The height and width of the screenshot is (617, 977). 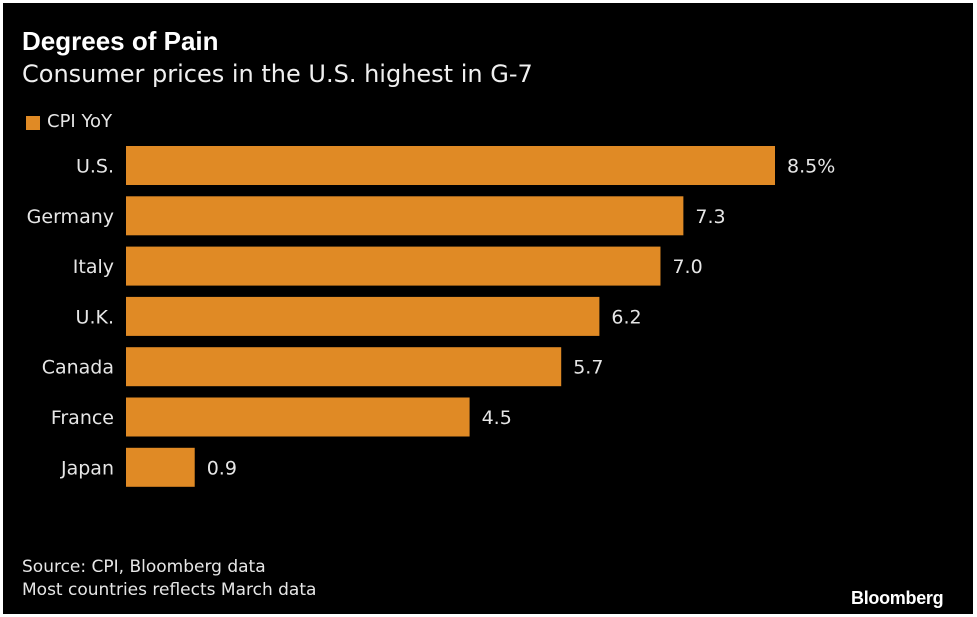 What do you see at coordinates (363, 316) in the screenshot?
I see `bar-uk` at bounding box center [363, 316].